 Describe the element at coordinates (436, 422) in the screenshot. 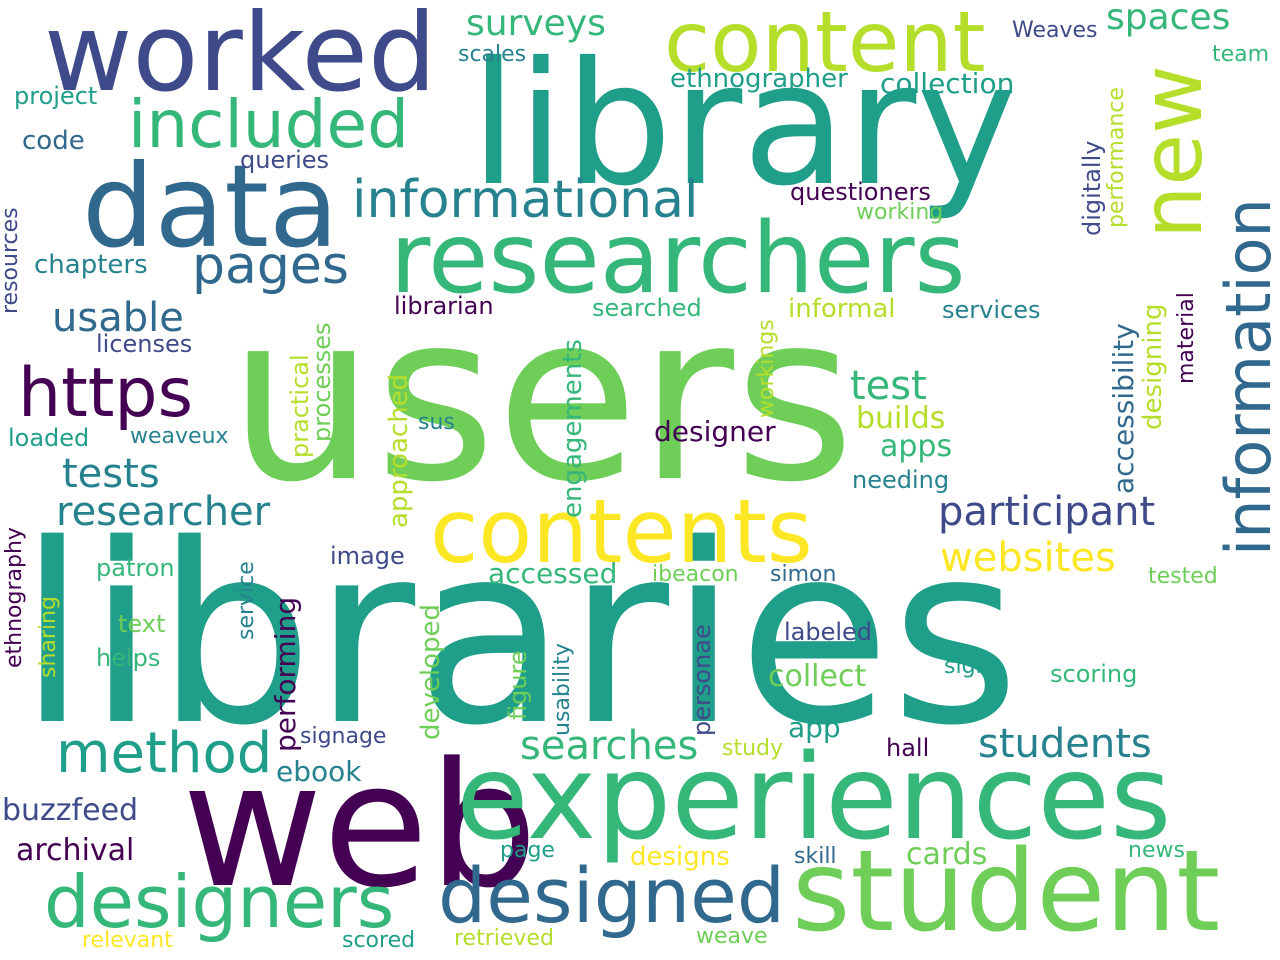

I see `word-sus: sus` at that location.